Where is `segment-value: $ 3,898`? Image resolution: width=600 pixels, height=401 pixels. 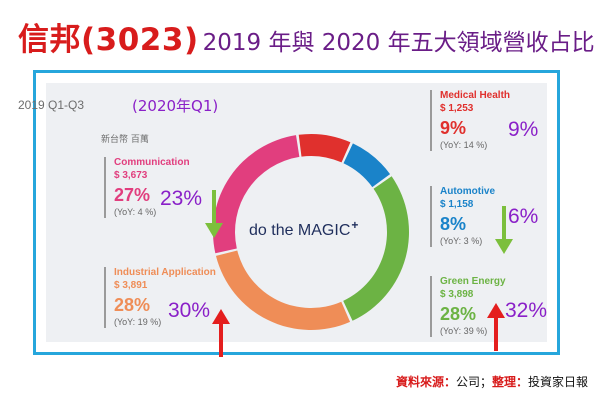
segment-value: $ 3,898 is located at coordinates (457, 294).